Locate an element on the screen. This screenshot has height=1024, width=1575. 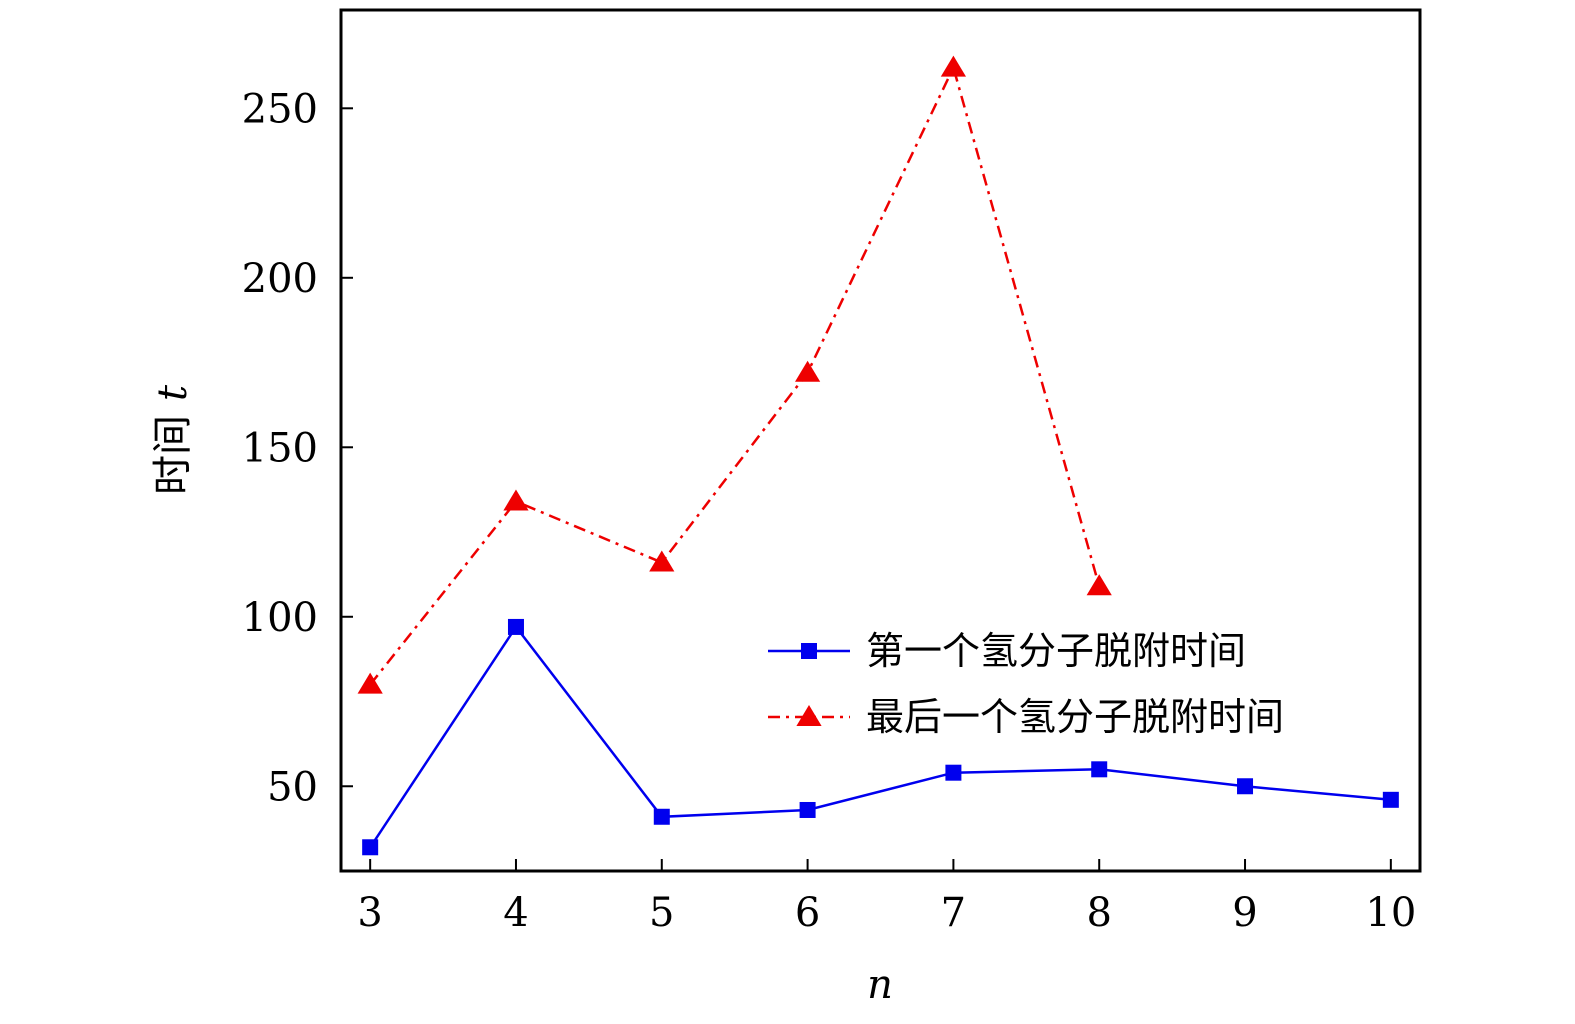
y-axis-title-prefix: 时间 is located at coordinates (173, 455).